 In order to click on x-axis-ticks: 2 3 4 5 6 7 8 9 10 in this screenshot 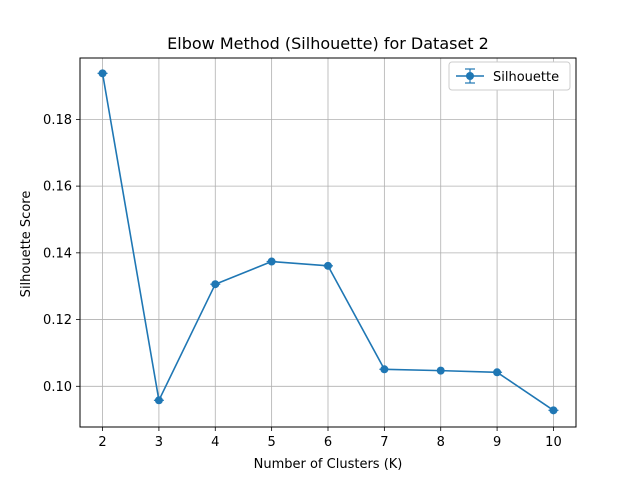, I will do `click(330, 438)`.